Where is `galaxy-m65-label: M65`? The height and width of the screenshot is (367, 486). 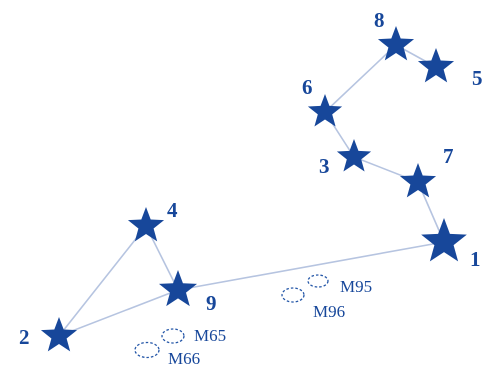 galaxy-m65-label: M65 is located at coordinates (210, 335).